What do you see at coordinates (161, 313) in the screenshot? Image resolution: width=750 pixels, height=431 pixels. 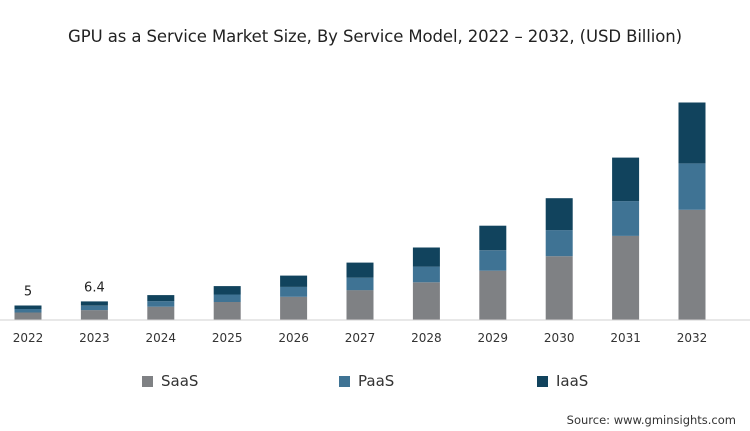 I see `bar-saas-2024` at bounding box center [161, 313].